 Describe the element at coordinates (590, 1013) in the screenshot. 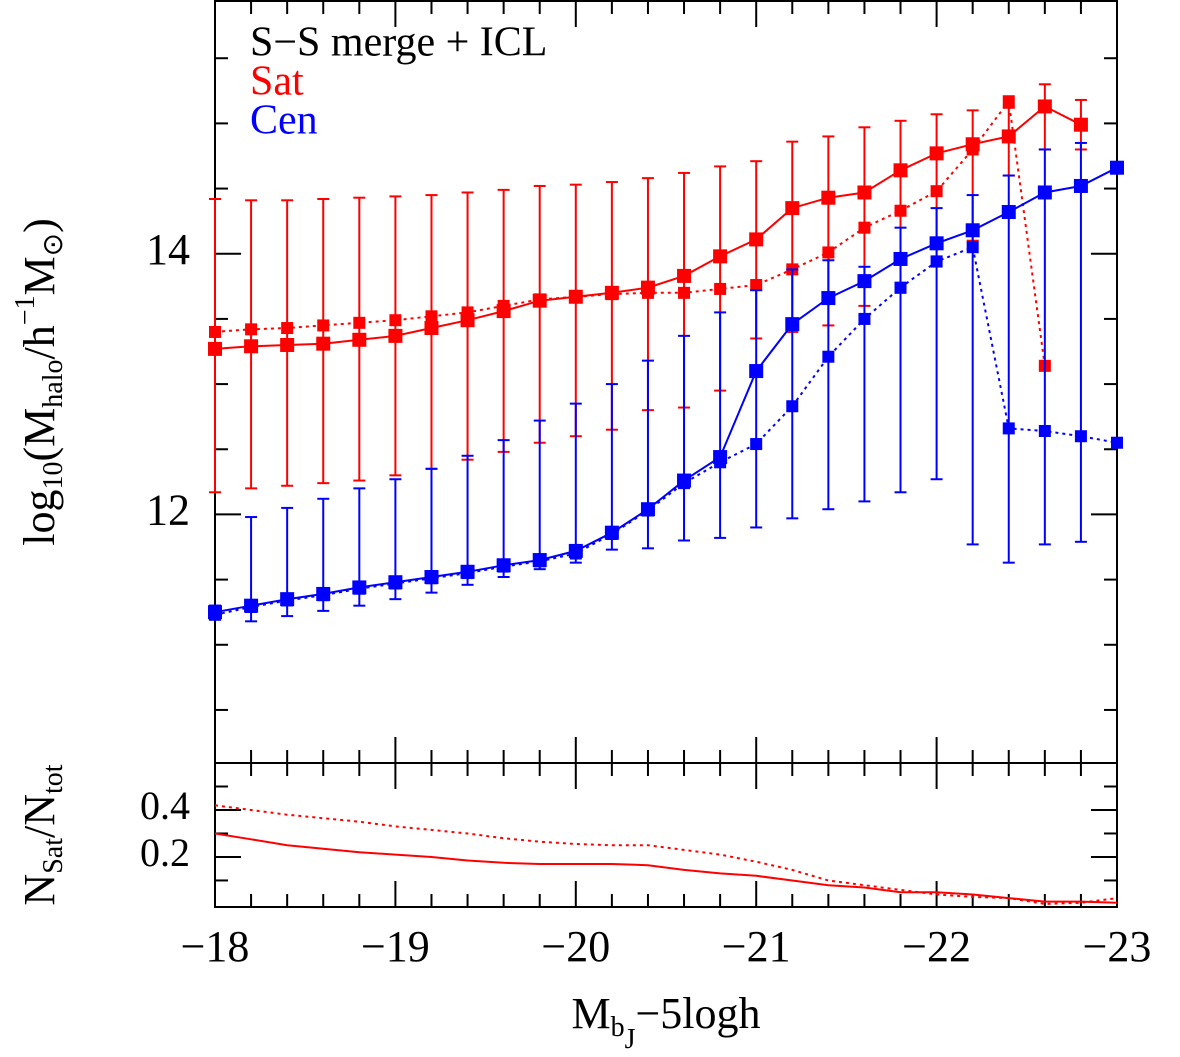

I see `x-axis-label-part: M` at that location.